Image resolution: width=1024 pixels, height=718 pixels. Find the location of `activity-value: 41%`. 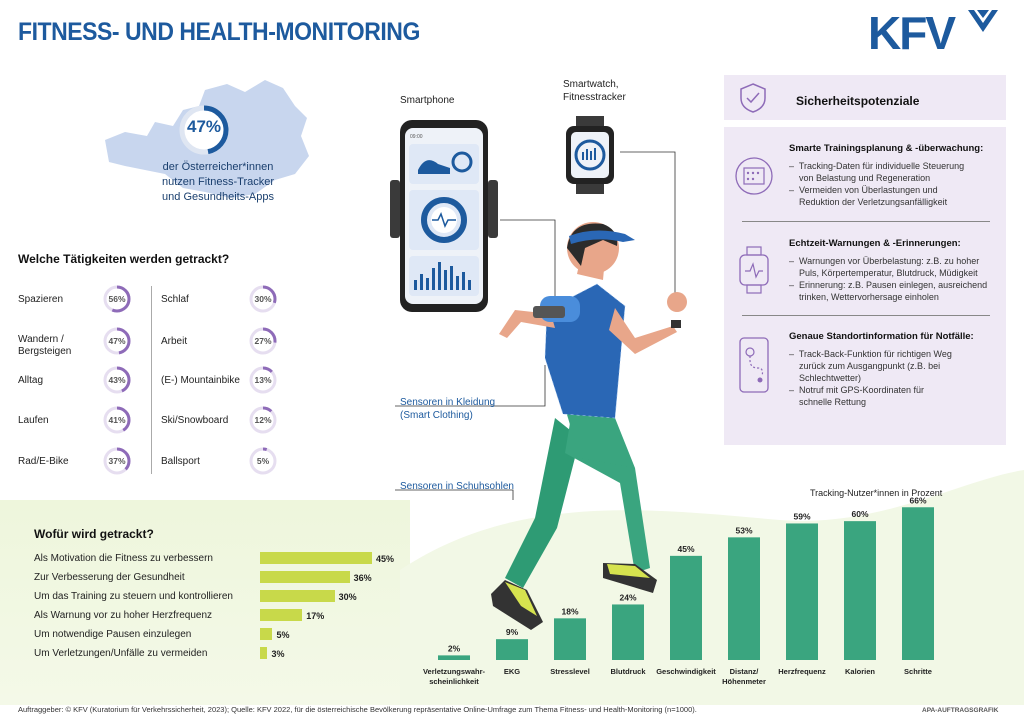

activity-value: 41% is located at coordinates (117, 420).